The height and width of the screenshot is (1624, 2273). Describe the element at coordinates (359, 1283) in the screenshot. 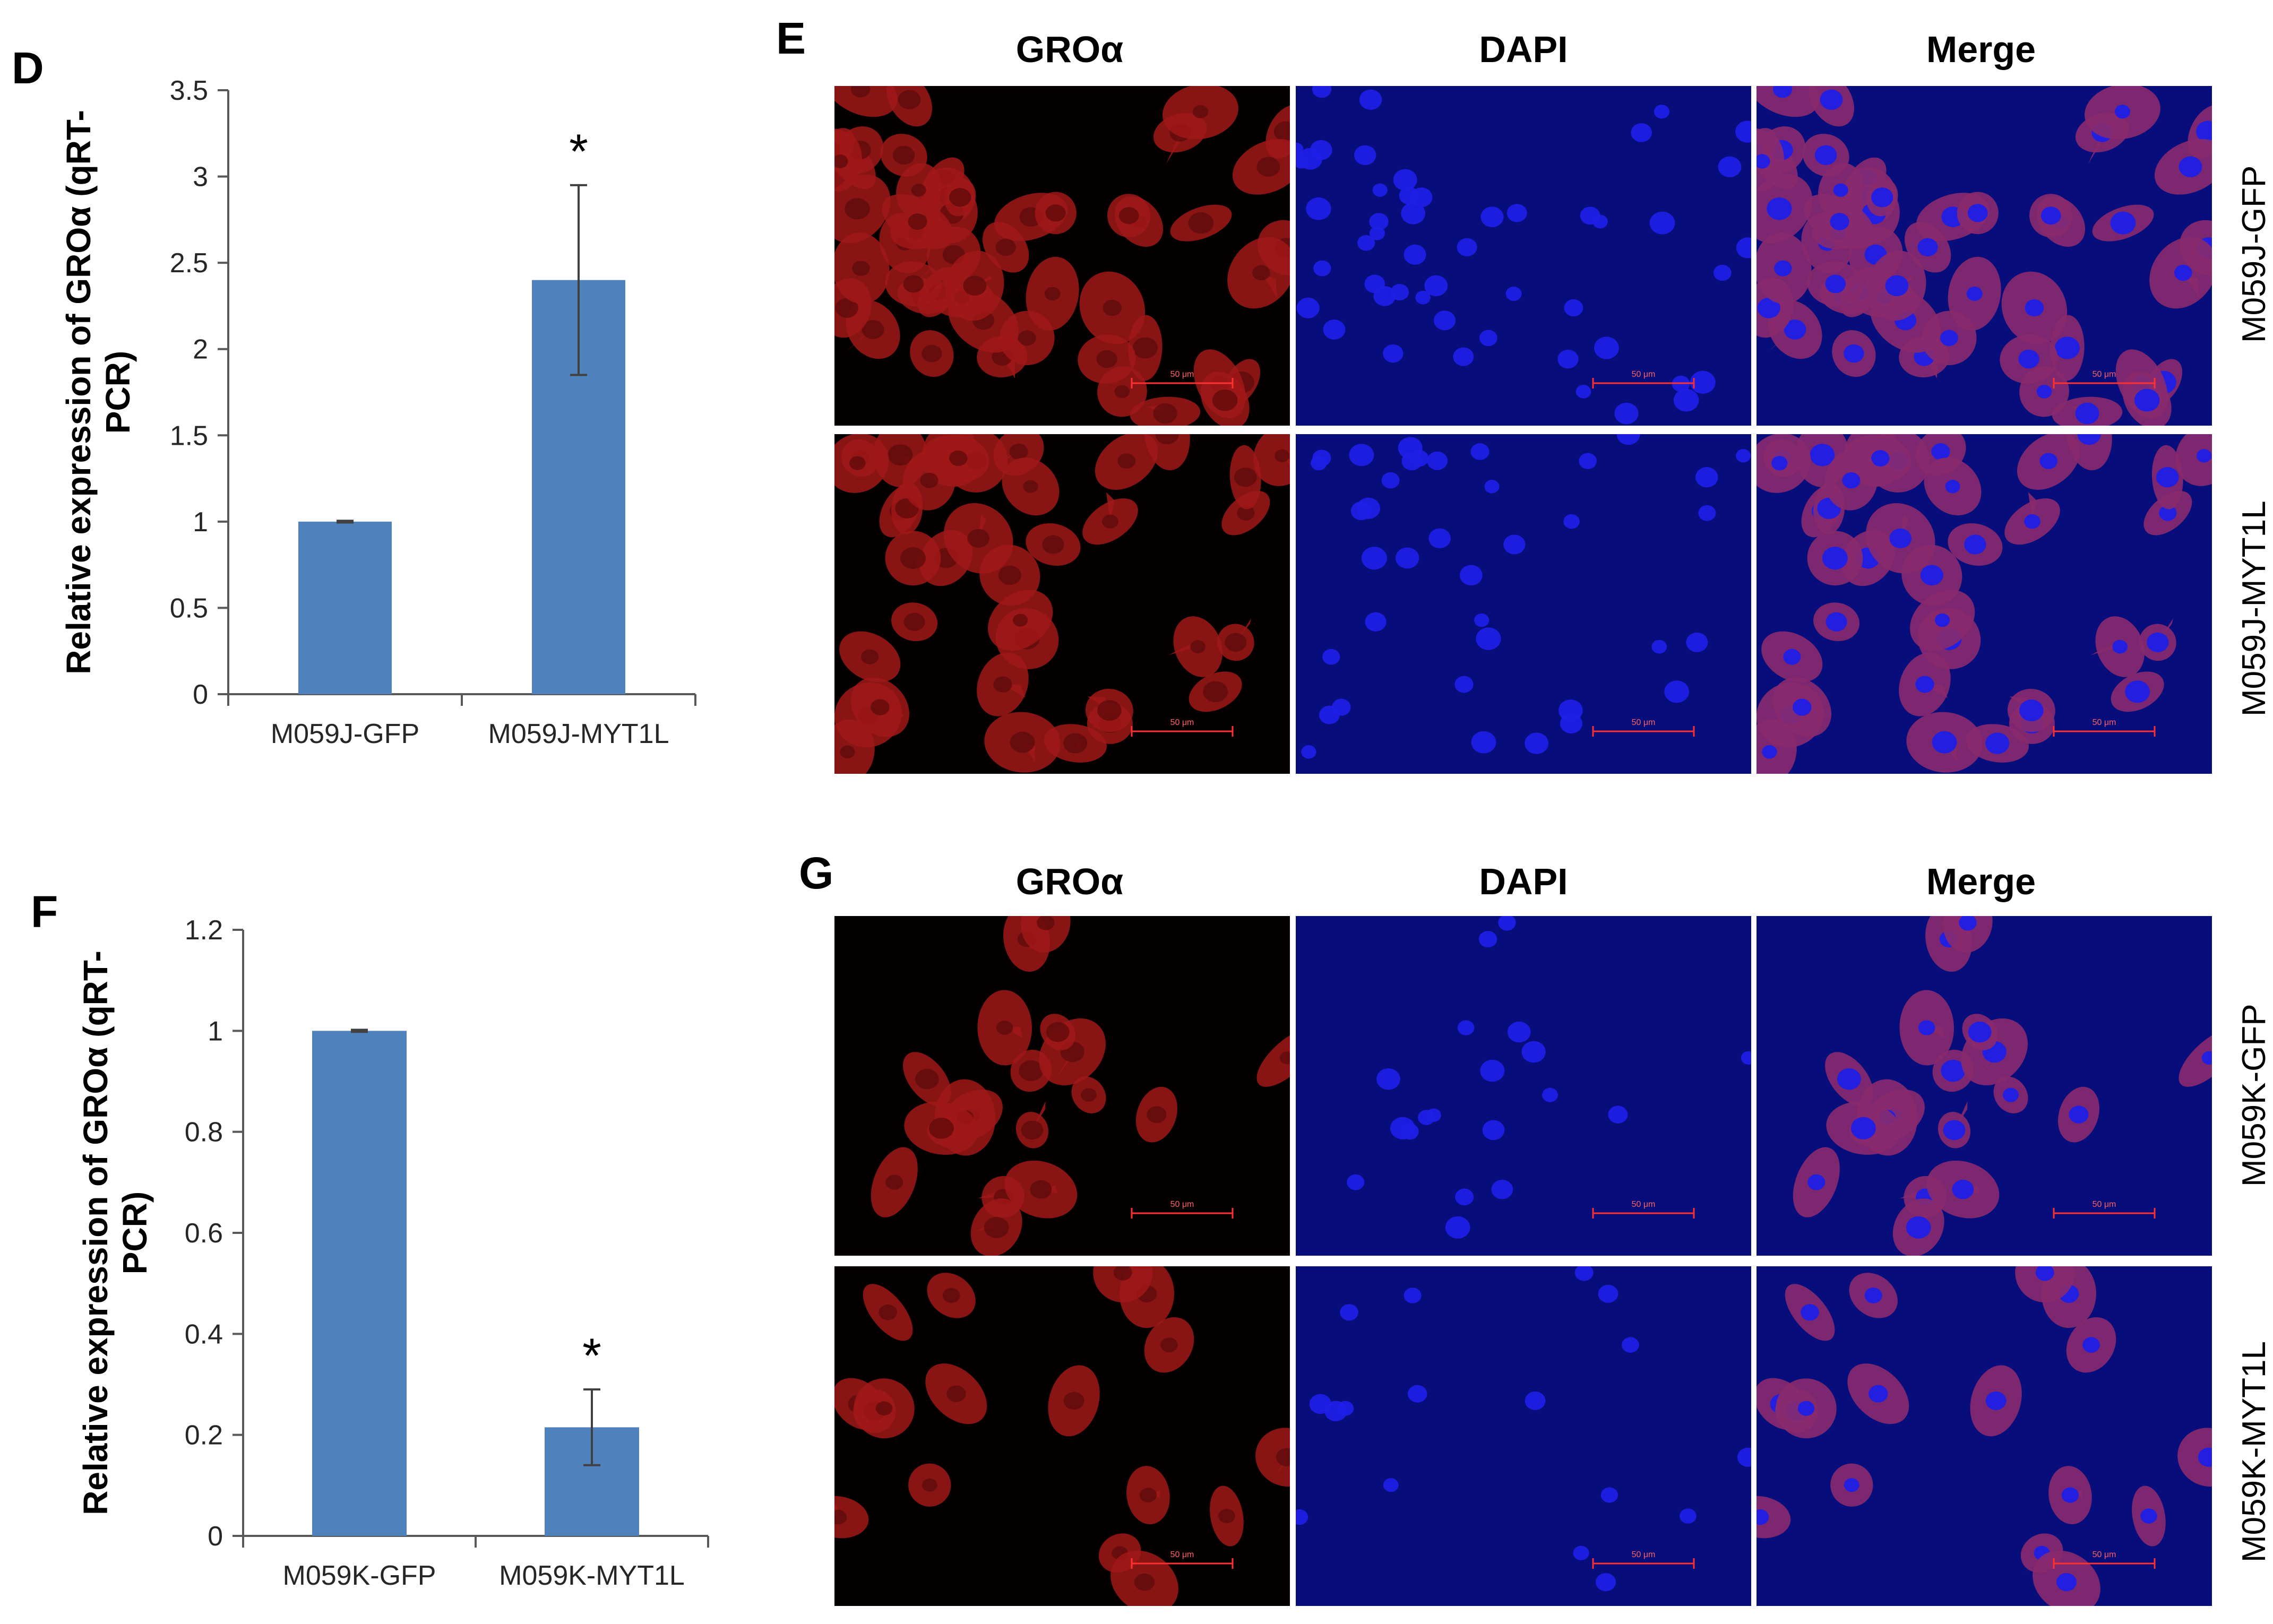

I see `bar-m059k-gfp` at that location.